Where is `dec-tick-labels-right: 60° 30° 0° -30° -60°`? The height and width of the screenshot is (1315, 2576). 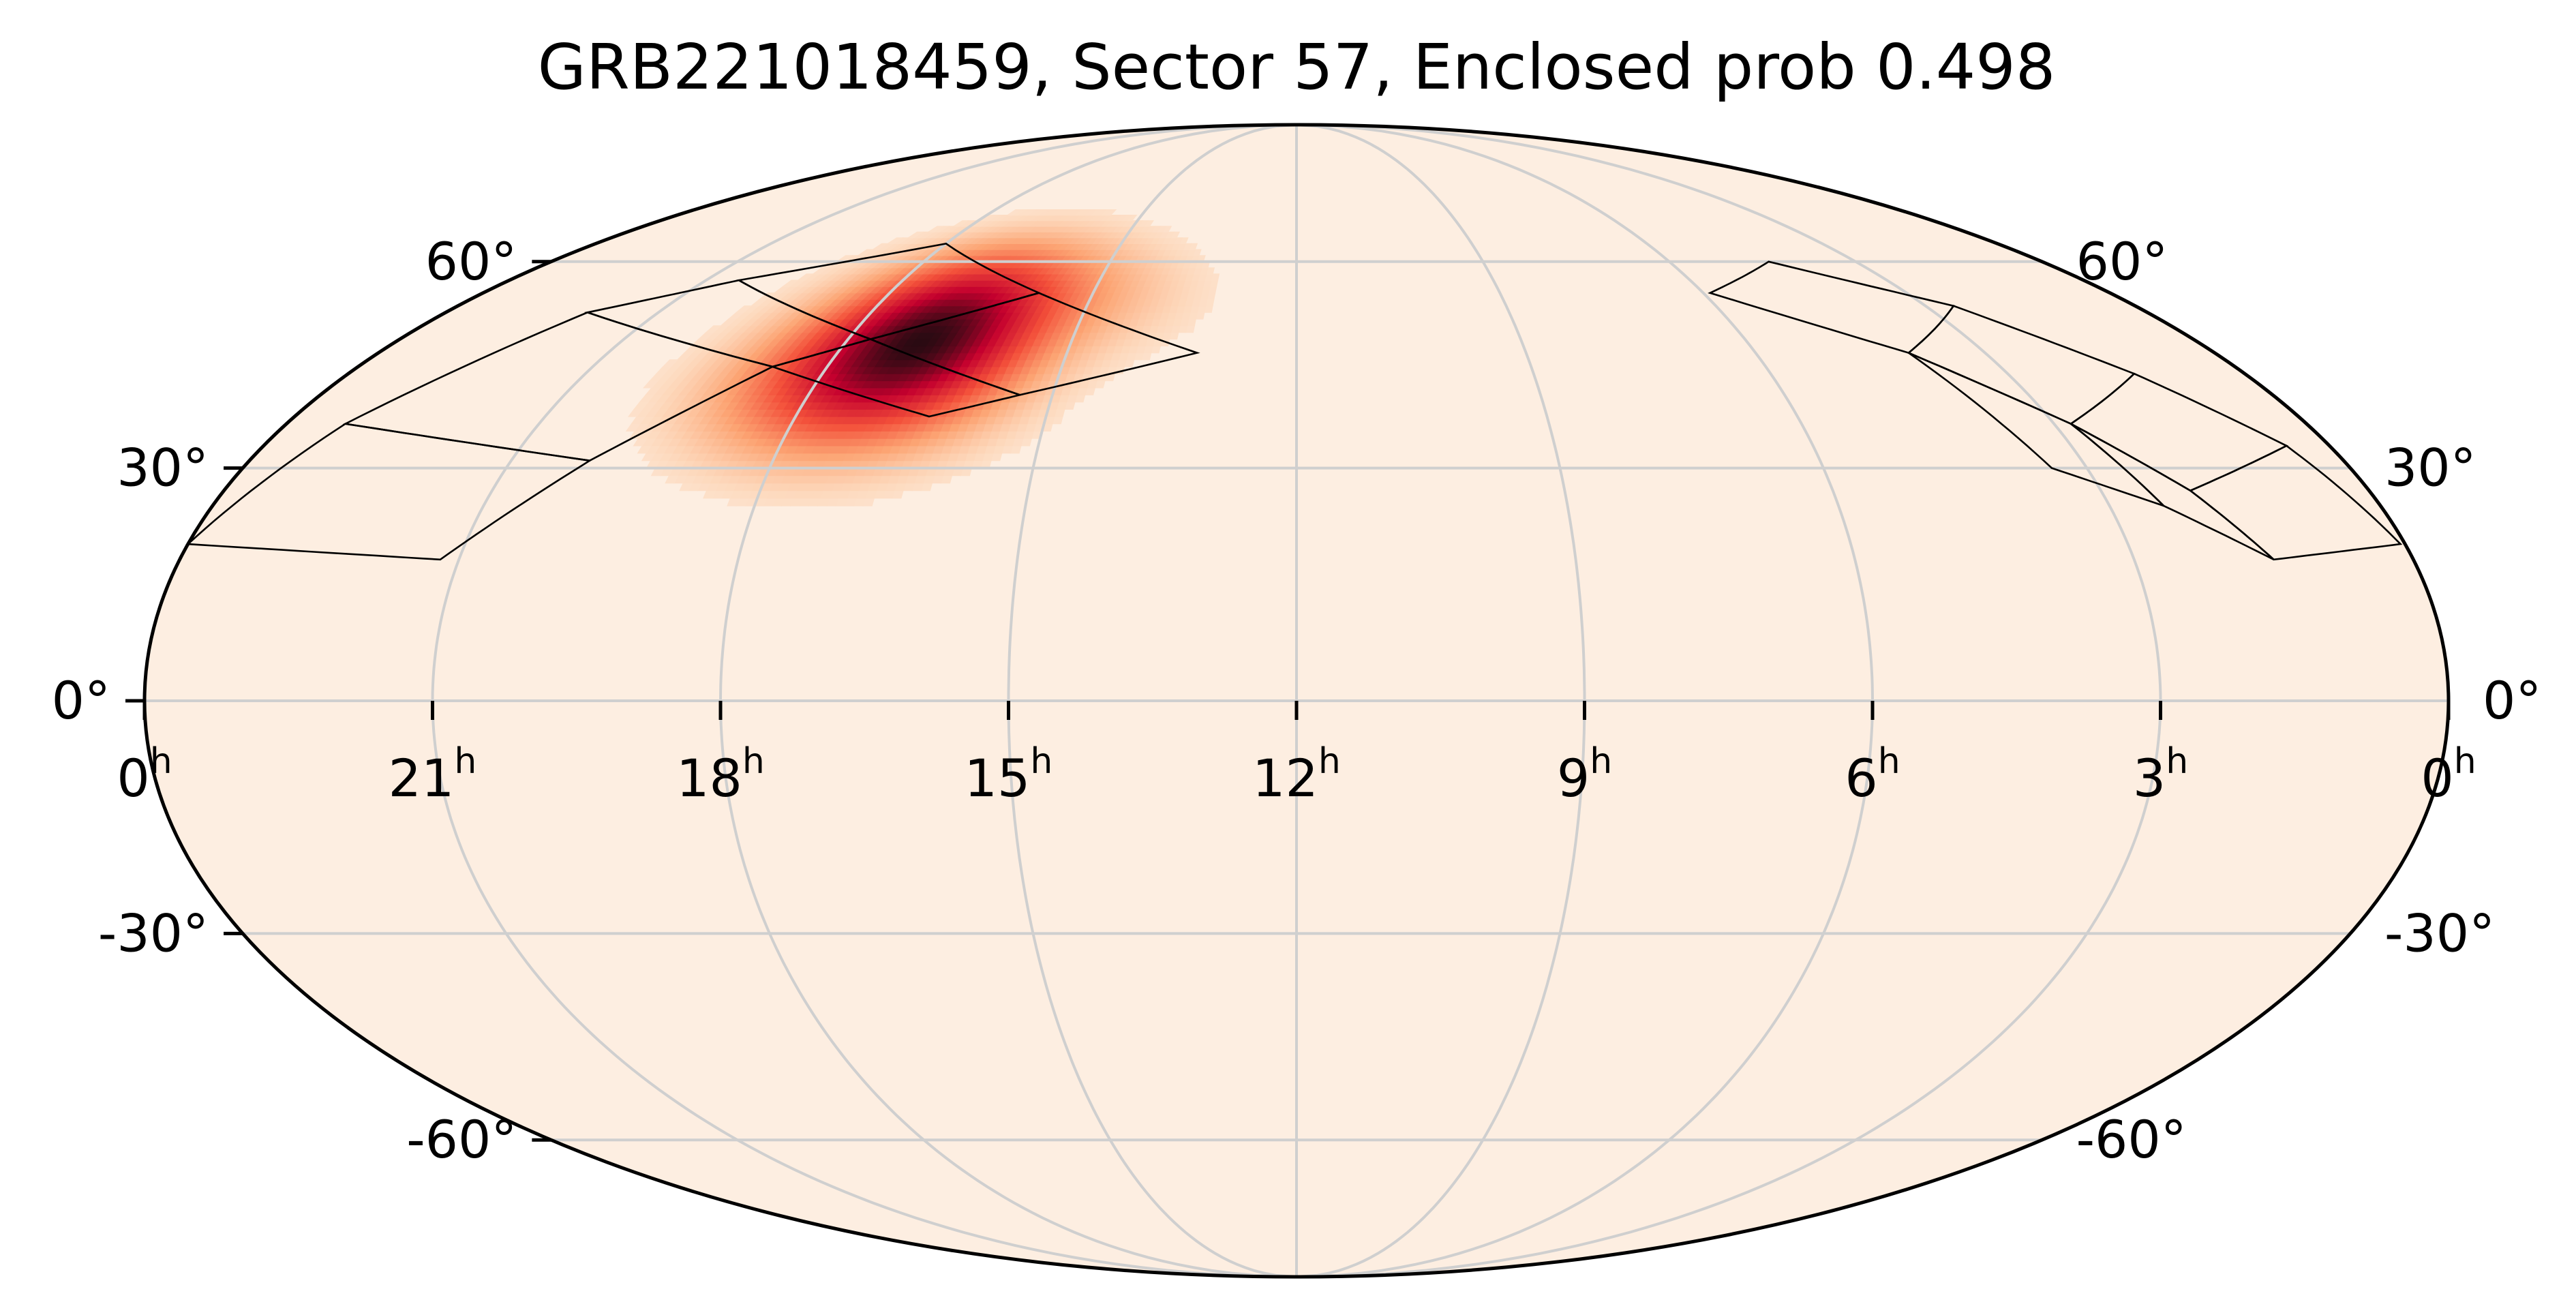
dec-tick-labels-right: 60° 30° 0° -30° -60° is located at coordinates (2309, 701).